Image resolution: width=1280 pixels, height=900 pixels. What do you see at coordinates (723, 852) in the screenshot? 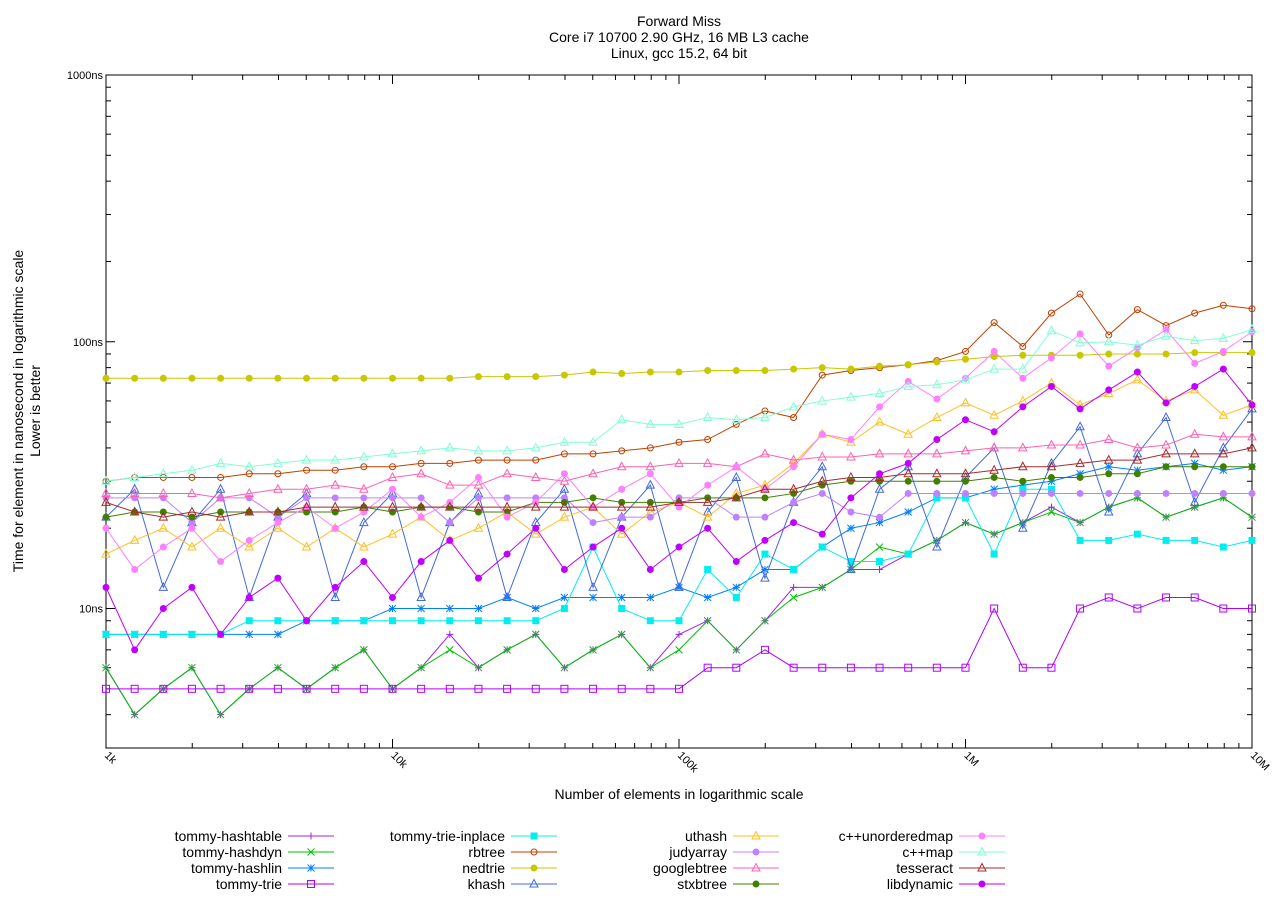
I see `legend-entry: judyarray` at bounding box center [723, 852].